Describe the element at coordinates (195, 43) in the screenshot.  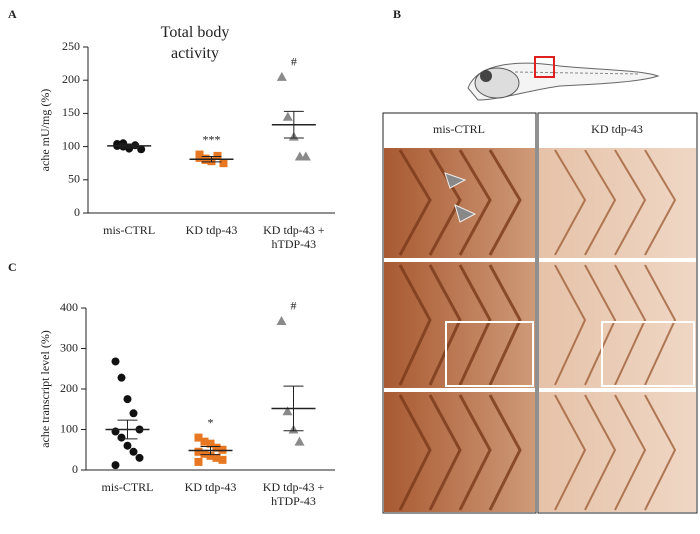
I see `chart-title: Total body activity` at that location.